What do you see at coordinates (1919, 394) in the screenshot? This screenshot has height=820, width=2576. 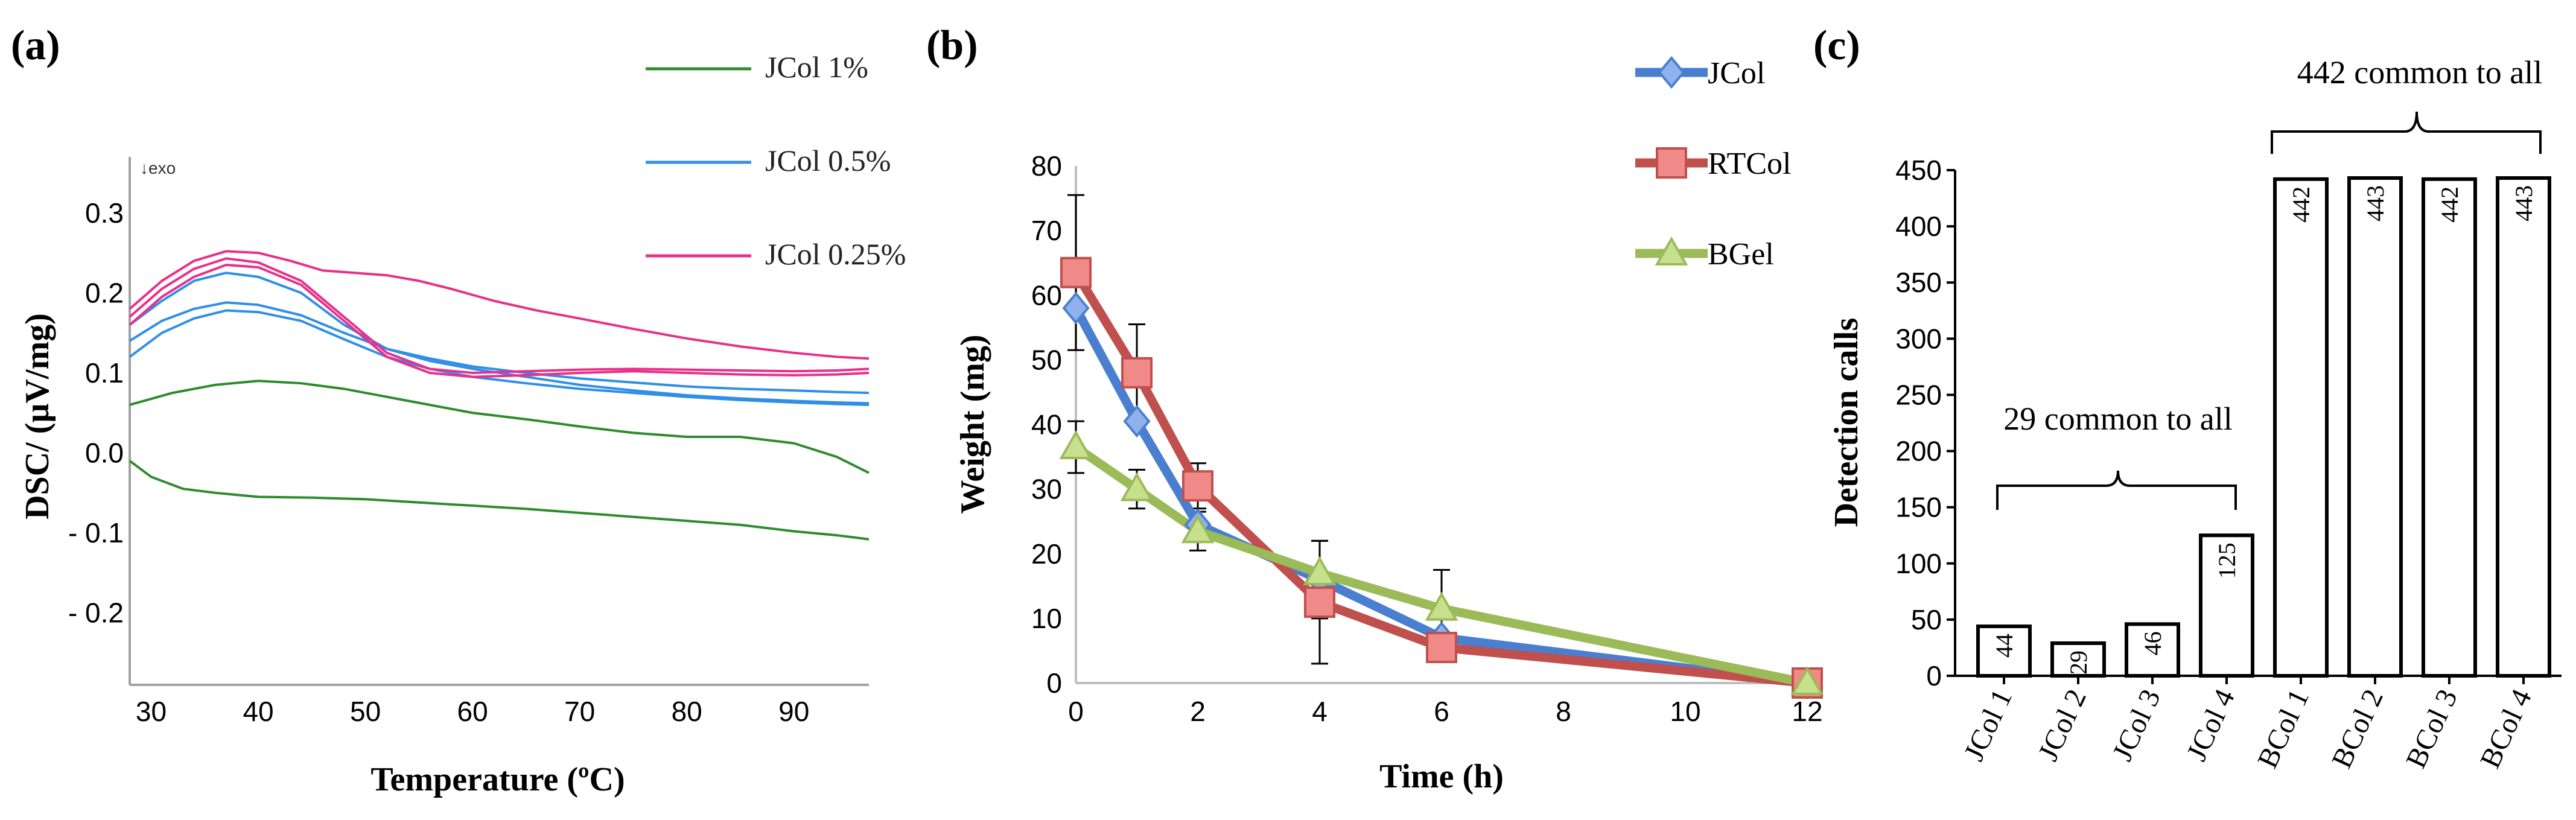 I see `detection-y-tick-label: 250` at bounding box center [1919, 394].